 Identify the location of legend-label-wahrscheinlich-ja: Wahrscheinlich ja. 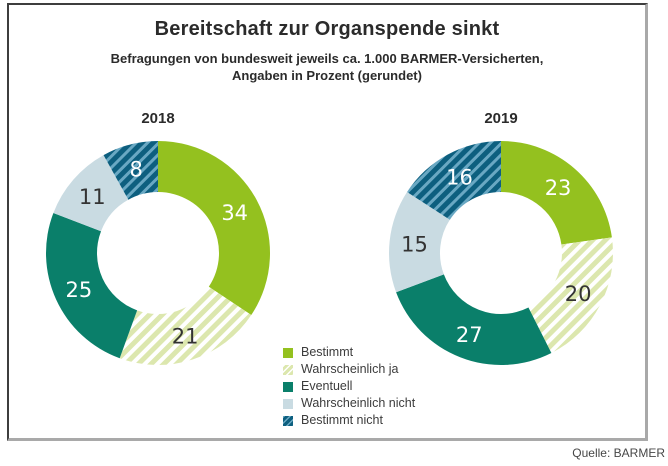
(350, 369).